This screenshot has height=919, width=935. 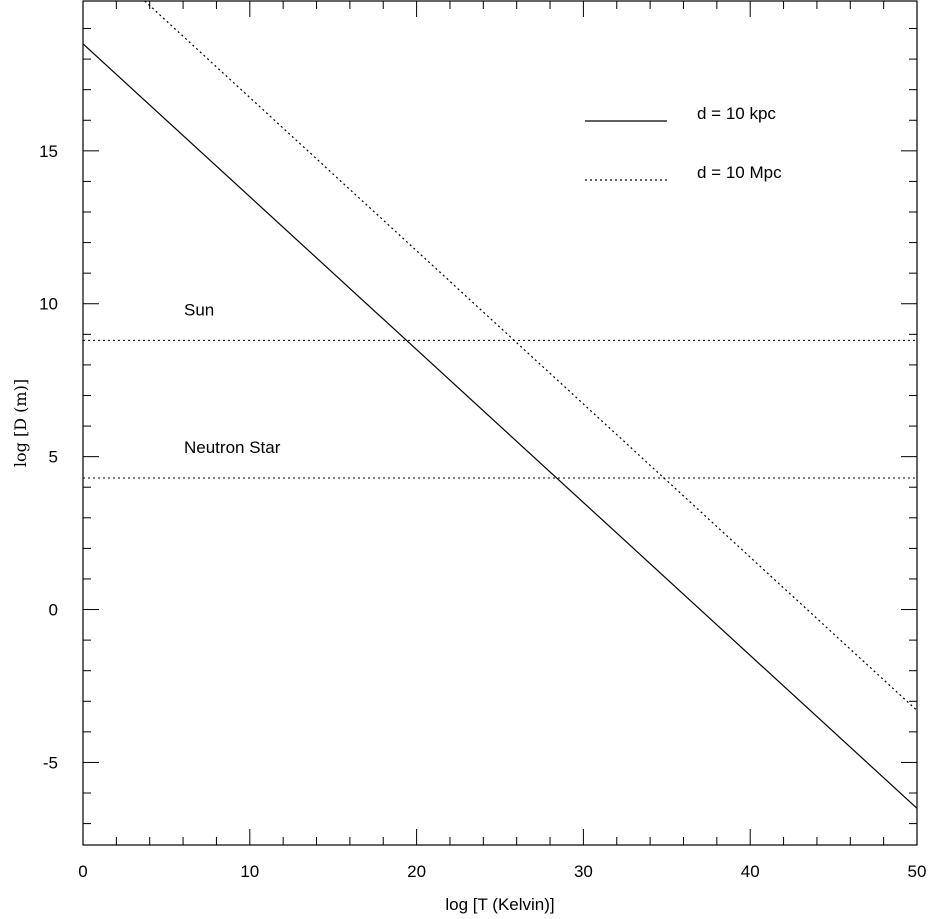 I want to click on legend: d = 10 kpc d = 10 Mpc, so click(x=683, y=143).